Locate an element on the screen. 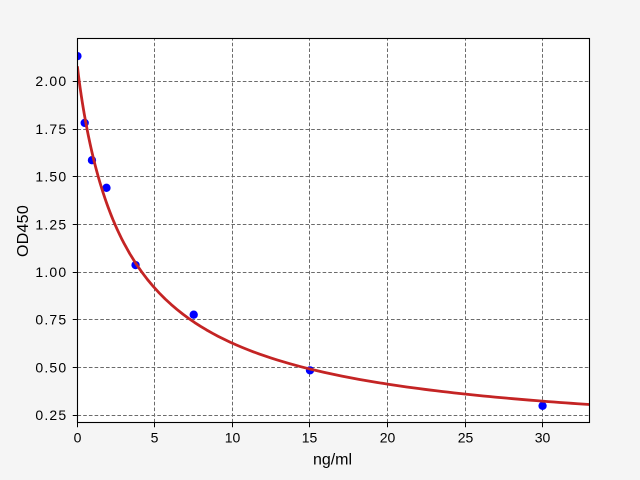 The image size is (640, 480). svg-text: 1.50 is located at coordinates (51, 177).